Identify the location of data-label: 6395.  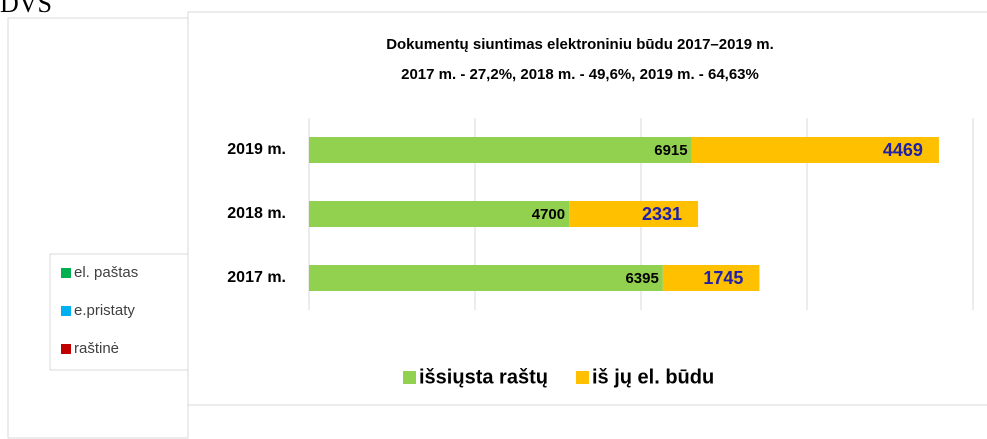
(641, 278).